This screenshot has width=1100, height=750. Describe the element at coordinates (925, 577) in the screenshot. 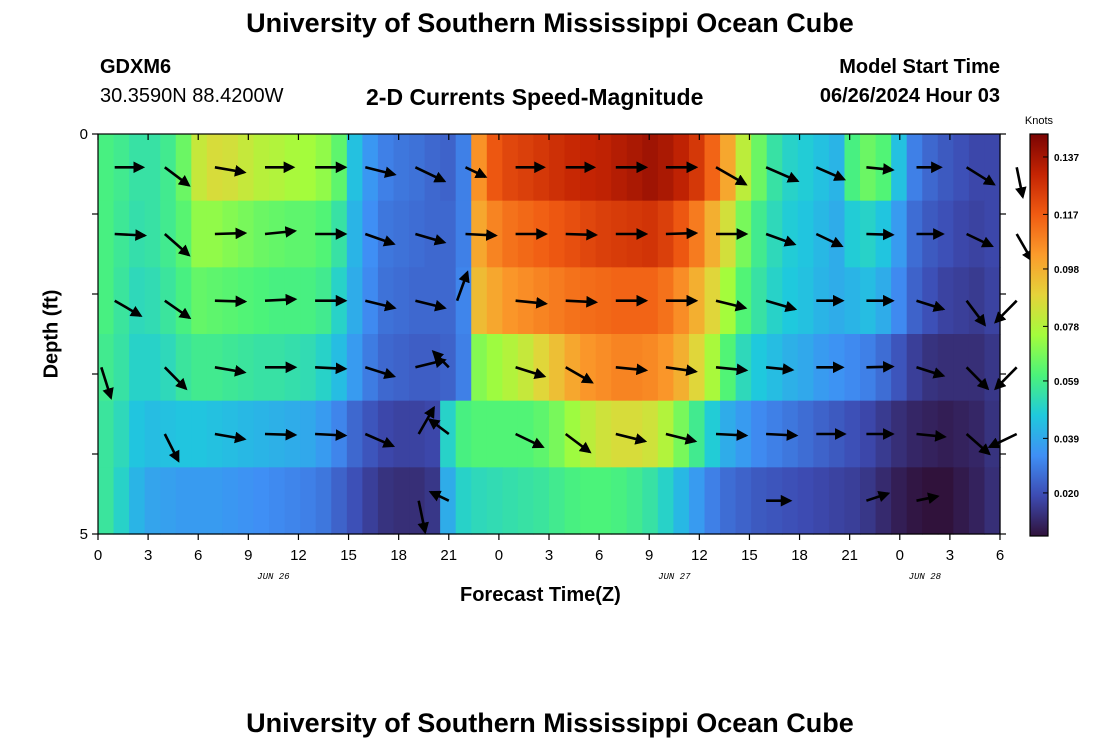

I see `date-label: JUN 28` at that location.